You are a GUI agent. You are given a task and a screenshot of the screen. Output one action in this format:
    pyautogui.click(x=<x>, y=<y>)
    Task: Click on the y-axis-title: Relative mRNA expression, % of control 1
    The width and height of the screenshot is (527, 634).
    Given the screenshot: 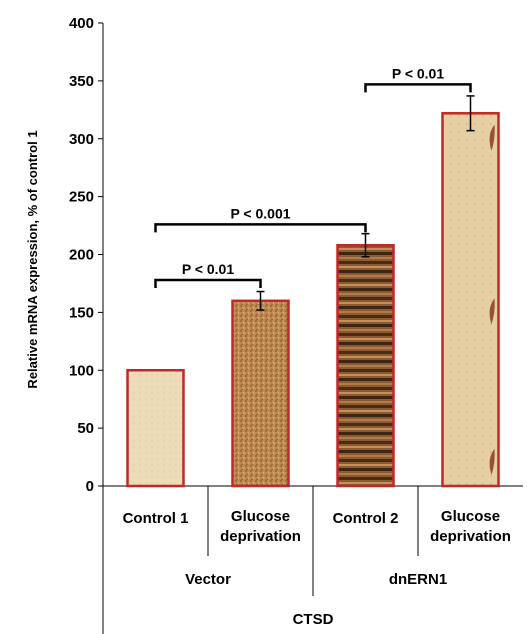 What is the action you would take?
    pyautogui.click(x=32, y=259)
    